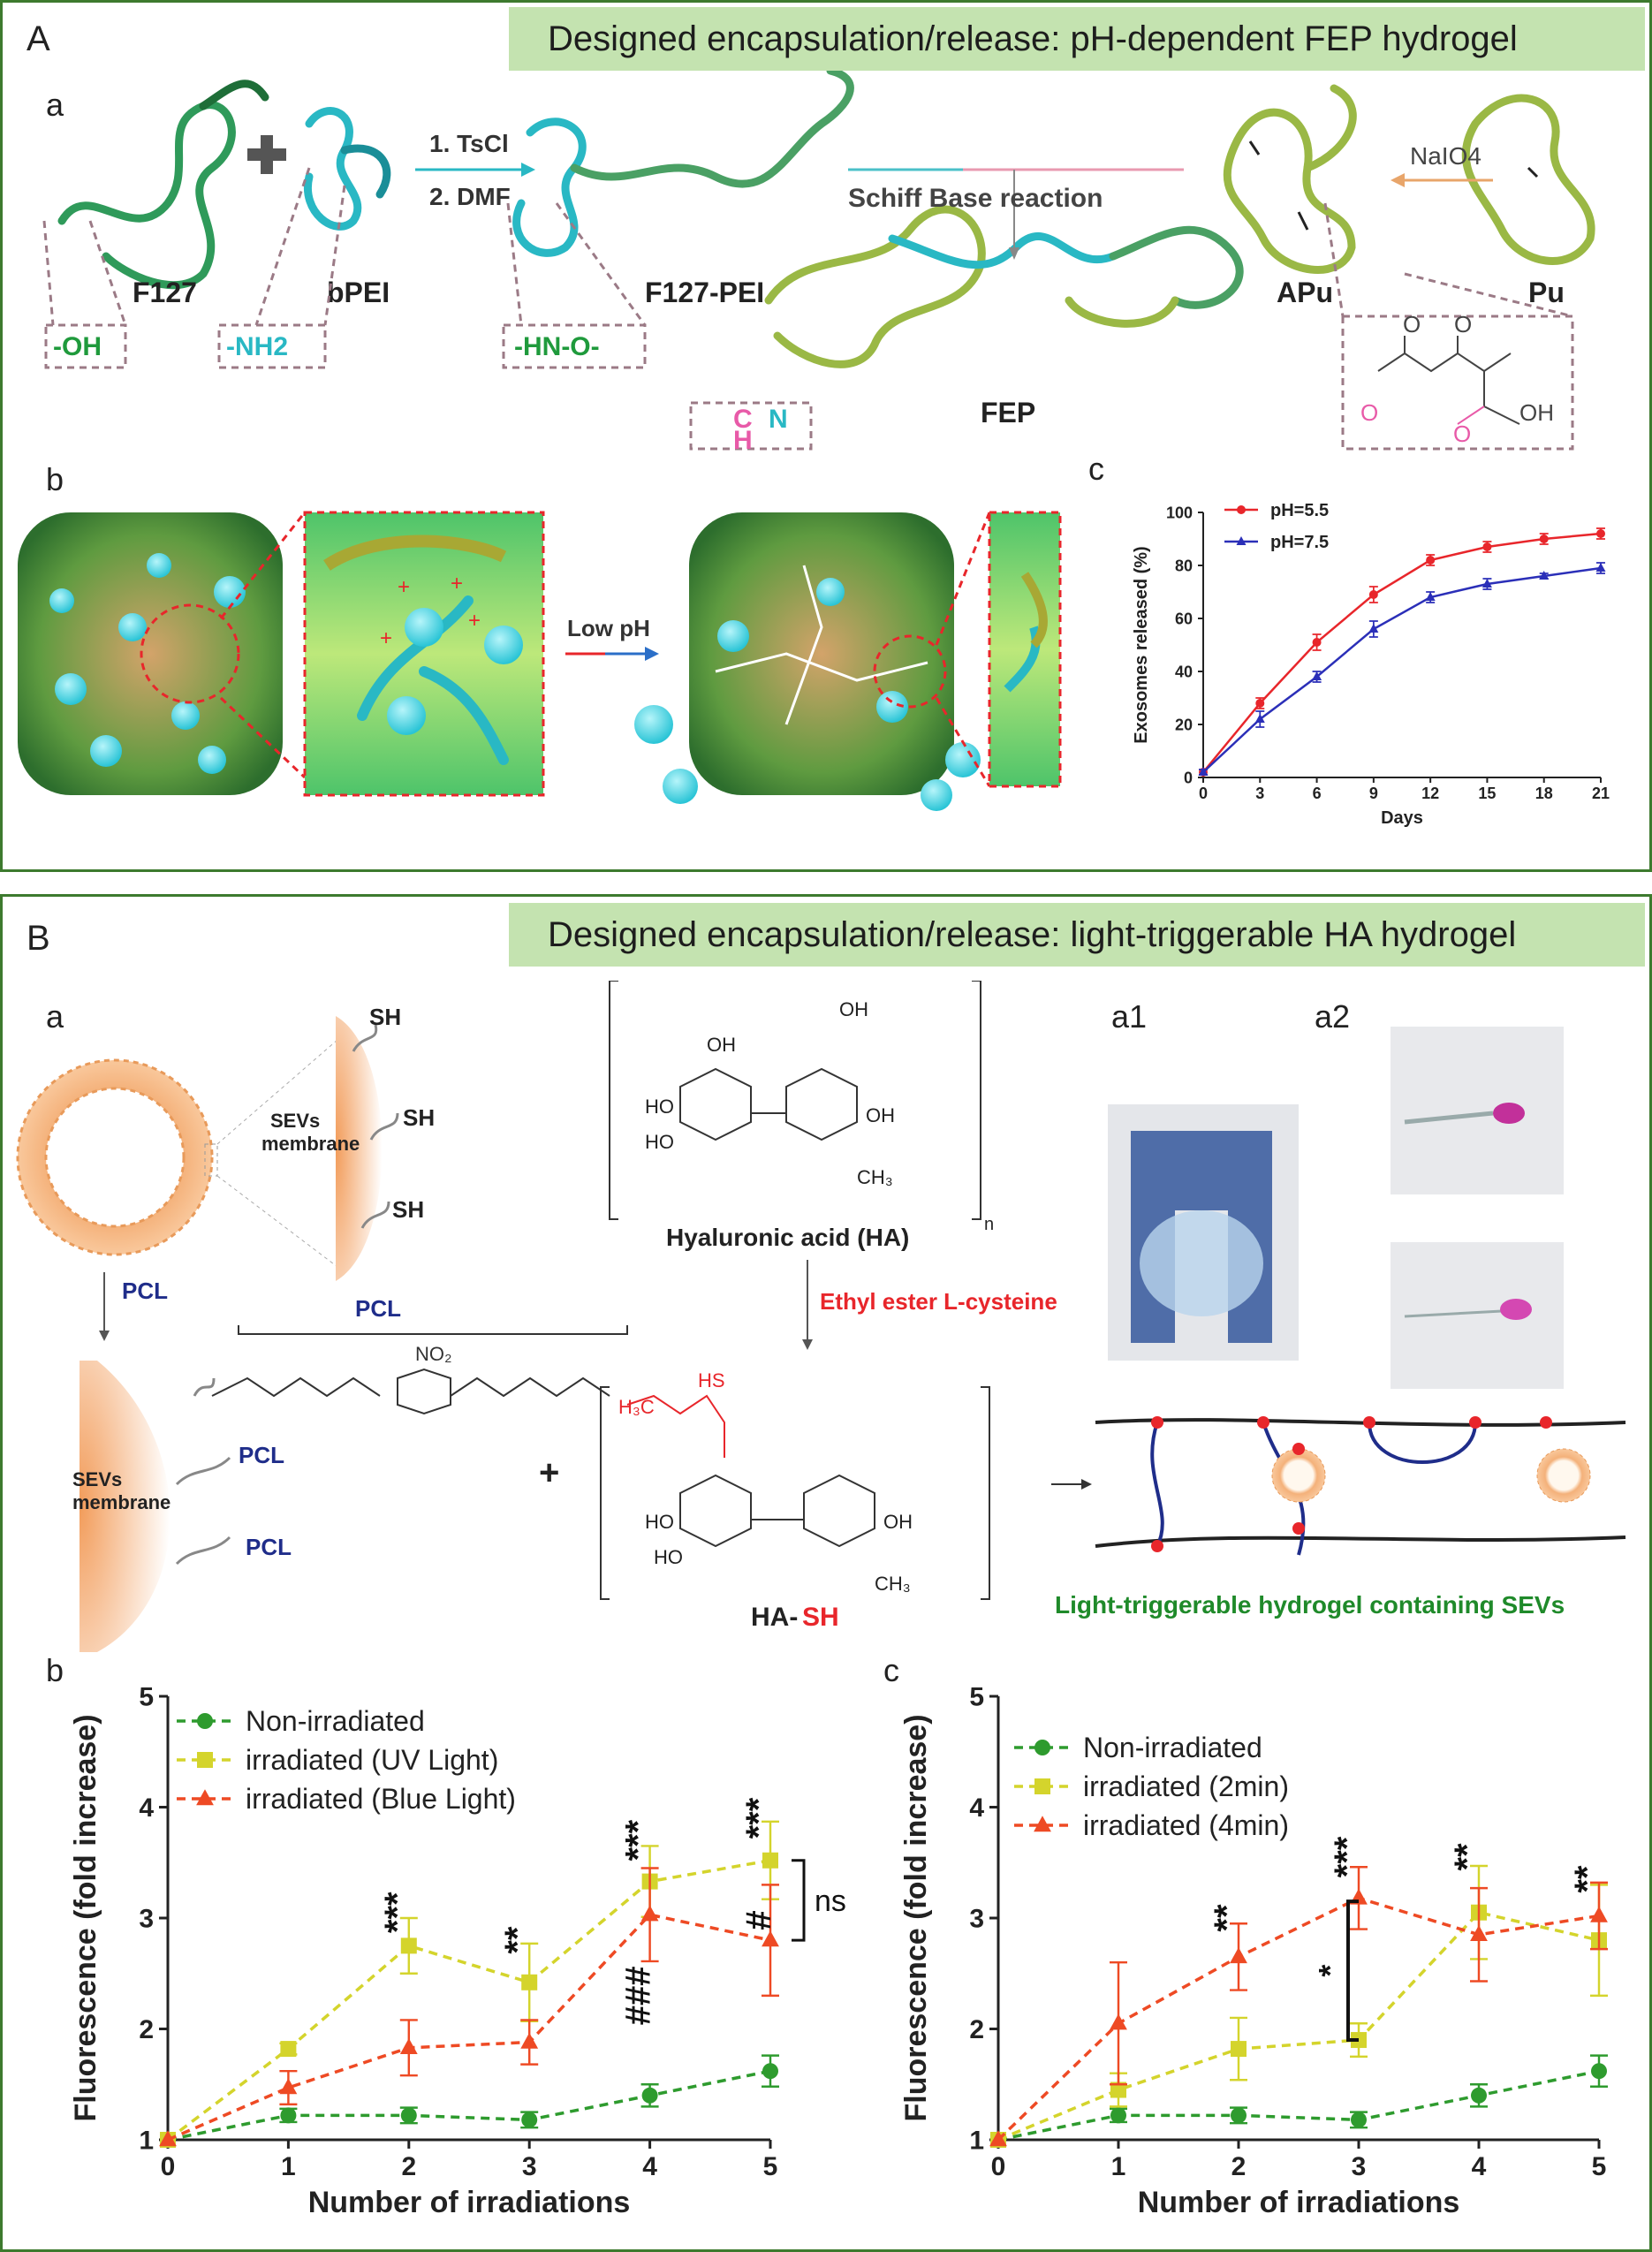 Image resolution: width=1652 pixels, height=2252 pixels. Describe the element at coordinates (1008, 412) in the screenshot. I see `fep-label: FEP` at that location.